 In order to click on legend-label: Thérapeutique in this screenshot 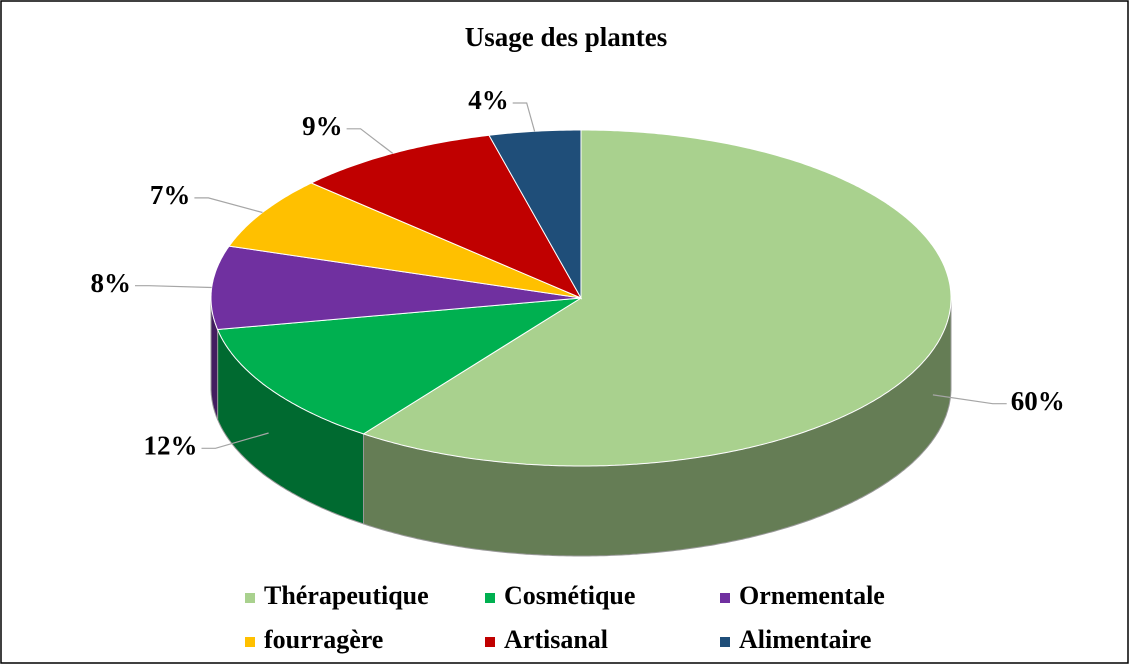, I will do `click(346, 595)`.